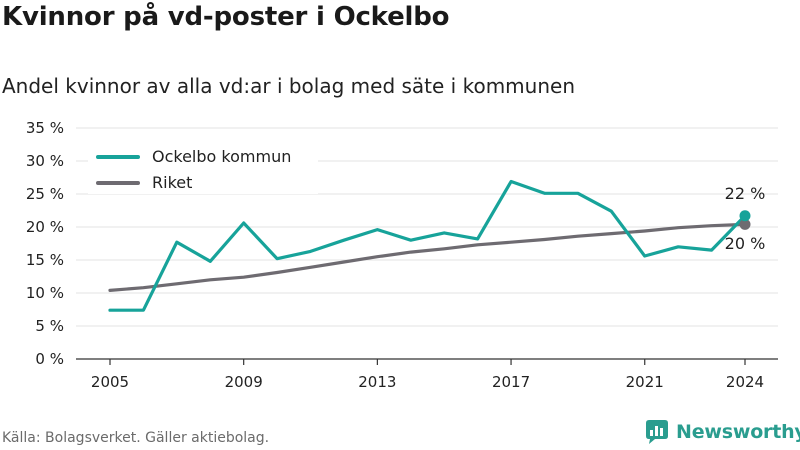  Describe the element at coordinates (745, 382) in the screenshot. I see `x-tick-label: 2024` at that location.